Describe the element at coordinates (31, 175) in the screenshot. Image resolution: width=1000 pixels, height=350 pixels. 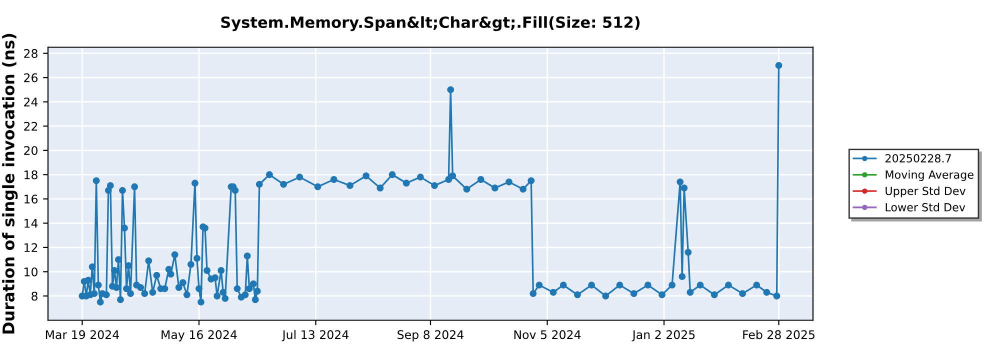
I see `y-tick-label: 18` at that location.